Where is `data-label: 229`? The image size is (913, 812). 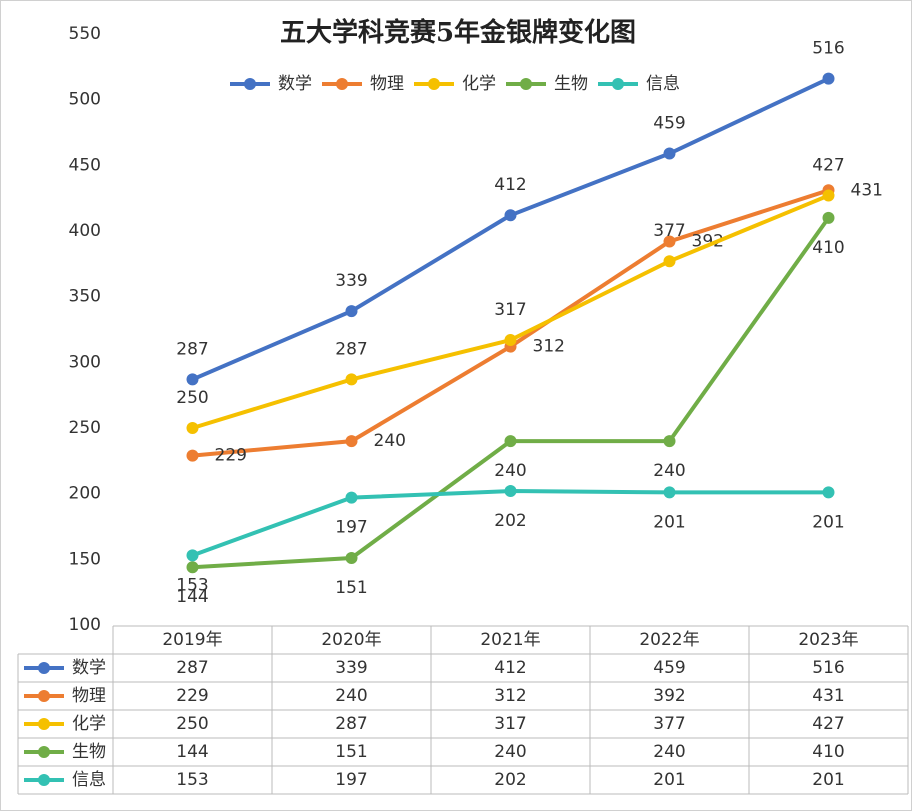 data-label: 229 is located at coordinates (231, 456).